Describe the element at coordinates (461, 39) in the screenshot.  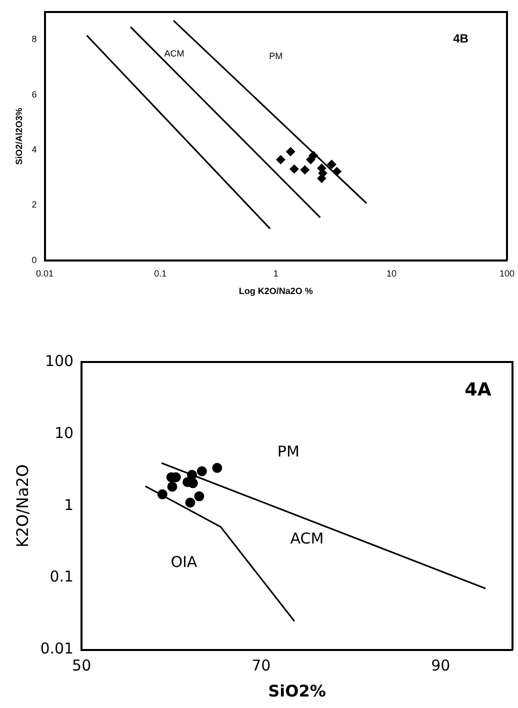
I see `annotation: 4B` at that location.